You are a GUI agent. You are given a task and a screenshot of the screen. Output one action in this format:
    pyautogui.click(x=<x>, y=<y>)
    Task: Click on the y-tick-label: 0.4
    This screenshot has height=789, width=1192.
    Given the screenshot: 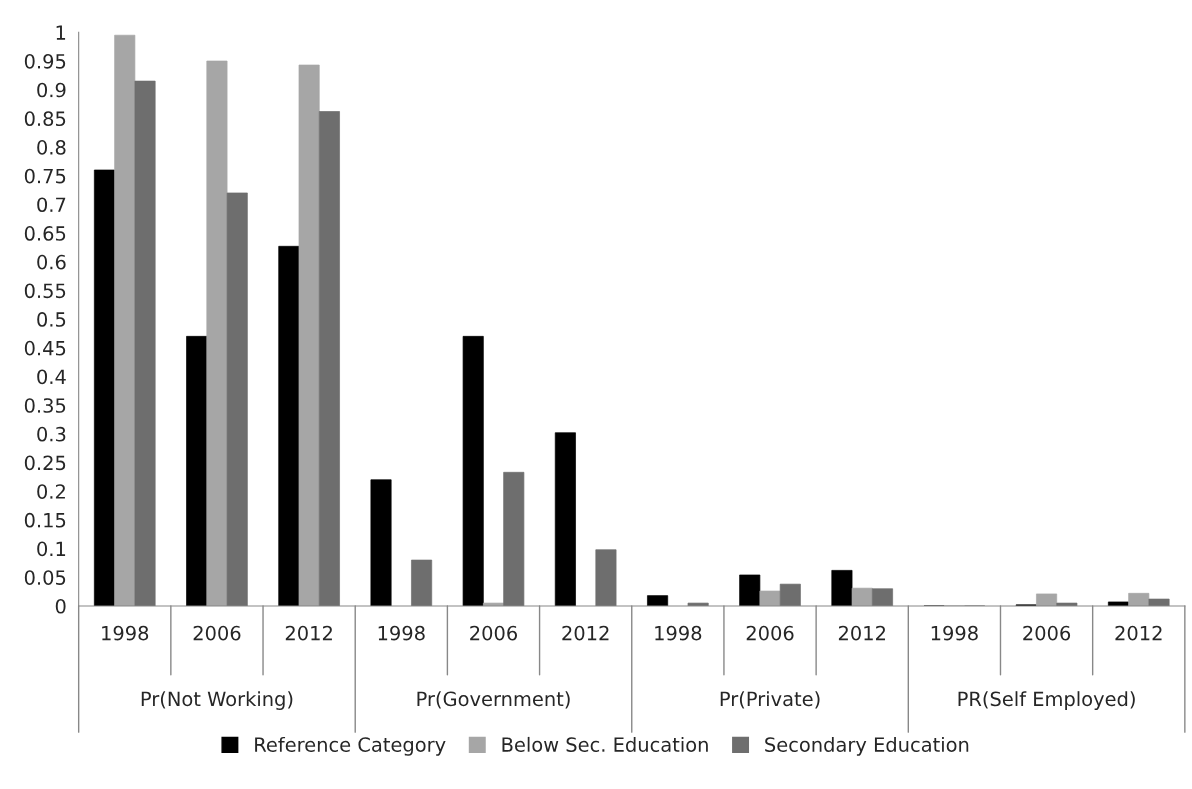 What is the action you would take?
    pyautogui.click(x=51, y=377)
    